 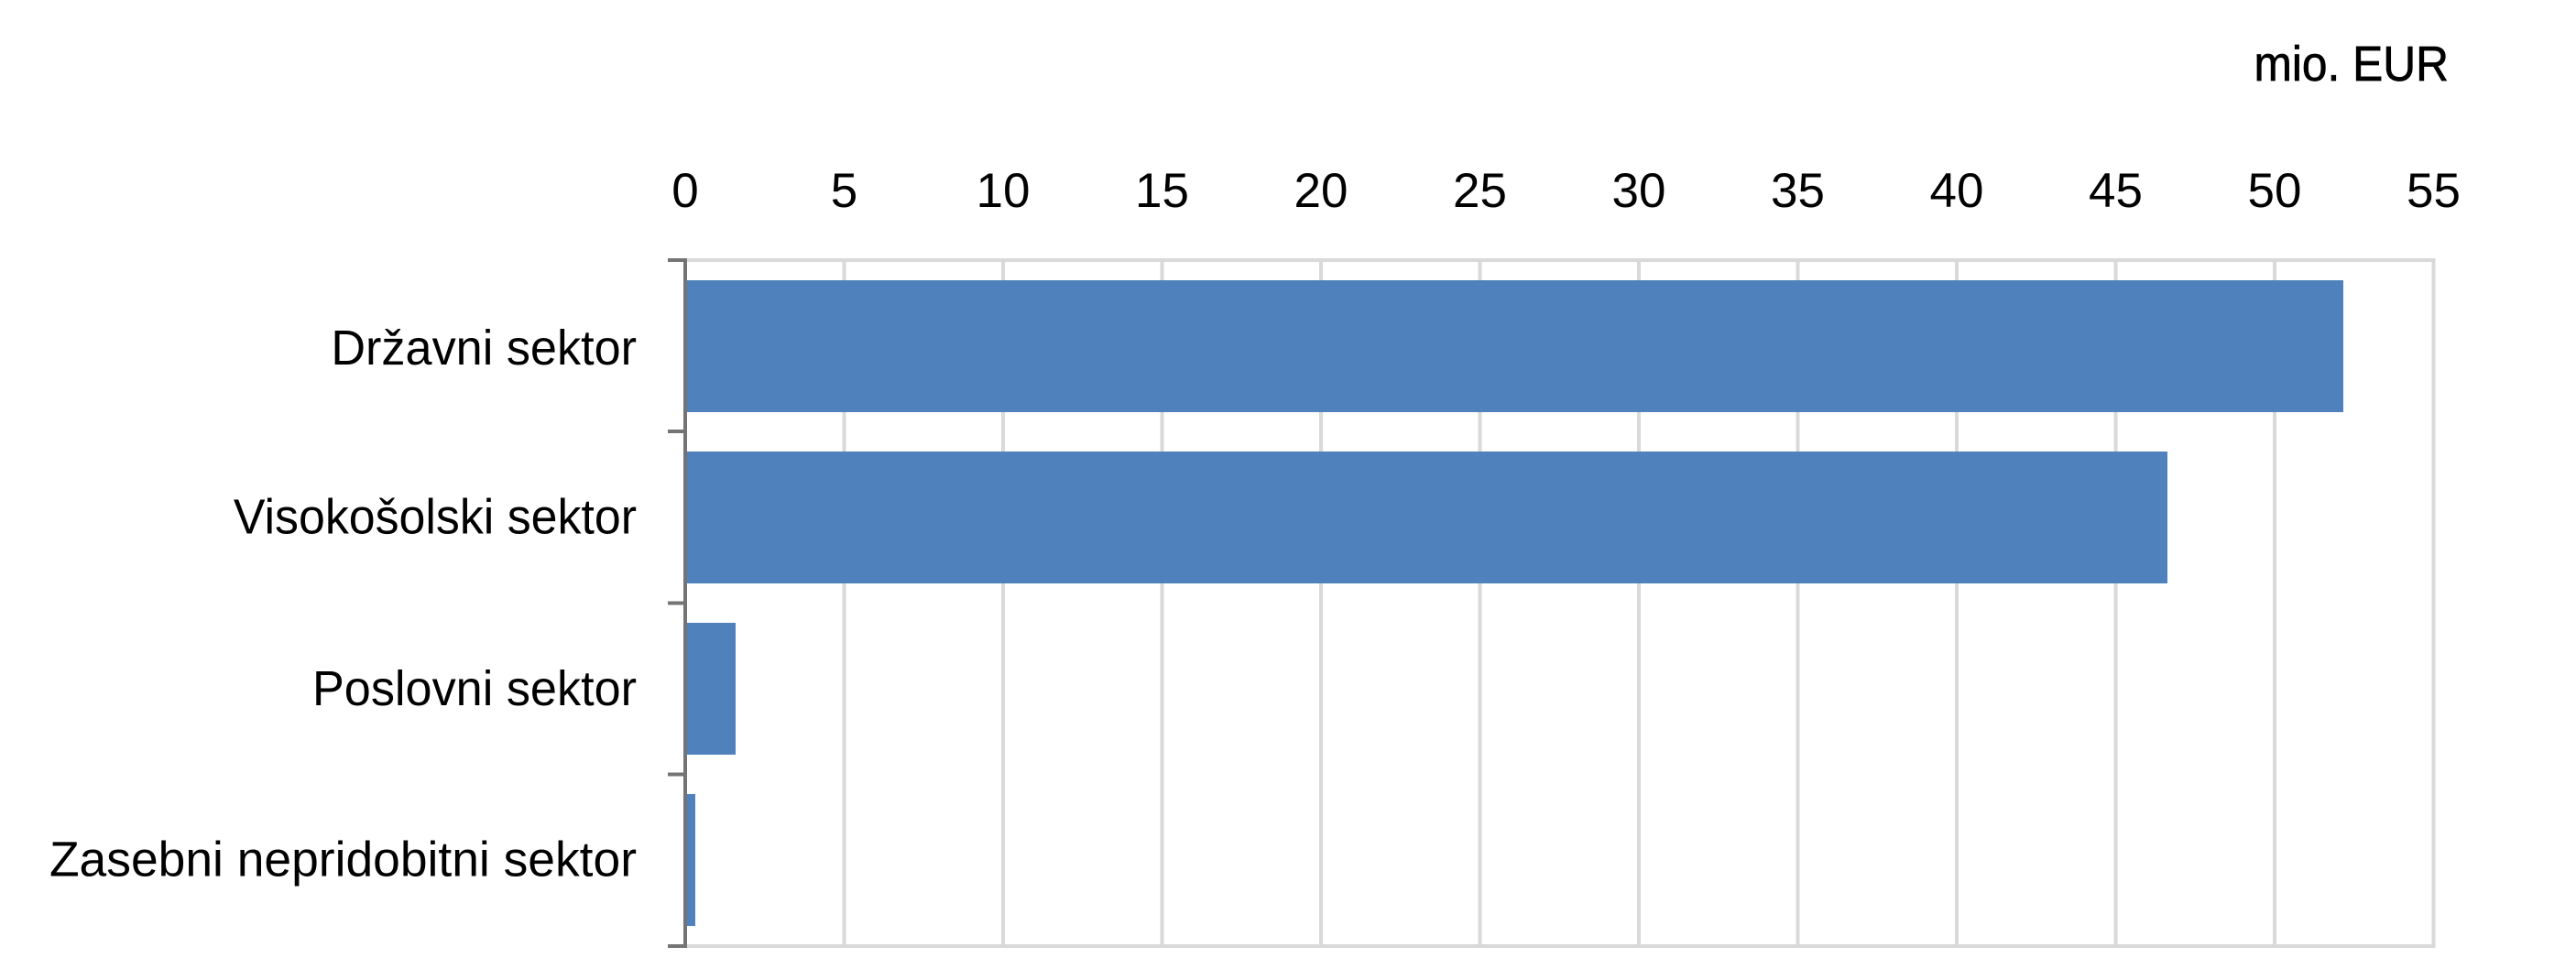 I want to click on svg-text: 5, so click(x=844, y=191).